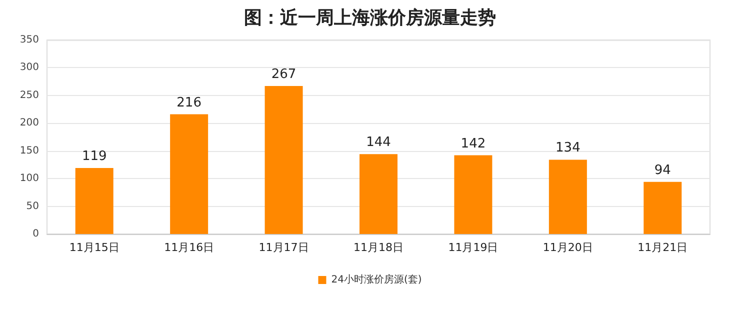  I want to click on x-tick-label: 11月19日, so click(473, 247).